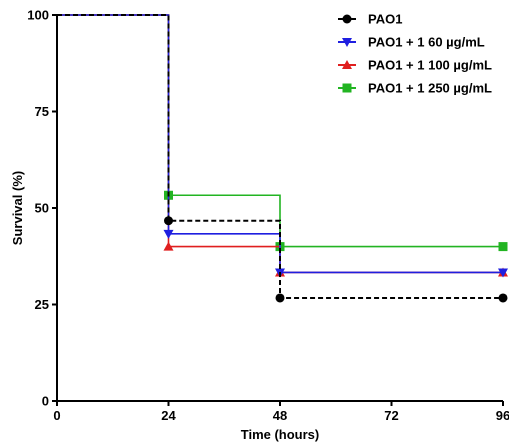 The height and width of the screenshot is (443, 509). I want to click on x-tick-label: 96, so click(502, 415).